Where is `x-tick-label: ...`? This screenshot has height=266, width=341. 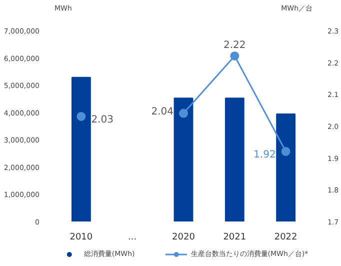 x-tick-label: ... is located at coordinates (132, 237).